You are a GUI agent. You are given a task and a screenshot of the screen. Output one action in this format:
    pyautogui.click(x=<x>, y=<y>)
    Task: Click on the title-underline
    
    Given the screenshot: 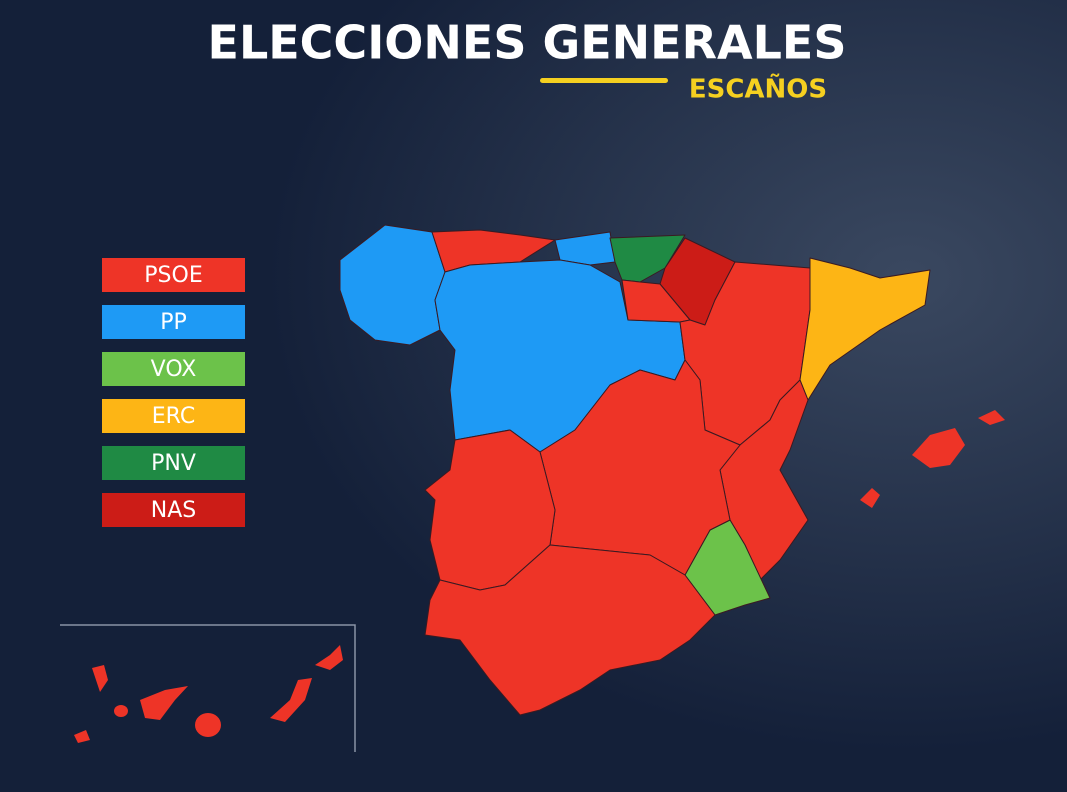 What is the action you would take?
    pyautogui.click(x=604, y=80)
    